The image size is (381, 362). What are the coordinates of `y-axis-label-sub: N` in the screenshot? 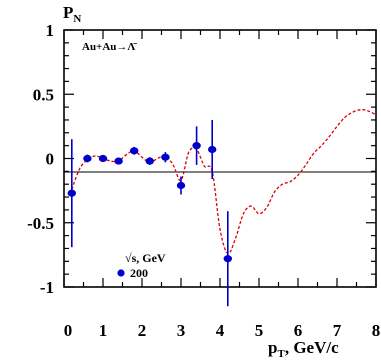 It's located at (77, 19).